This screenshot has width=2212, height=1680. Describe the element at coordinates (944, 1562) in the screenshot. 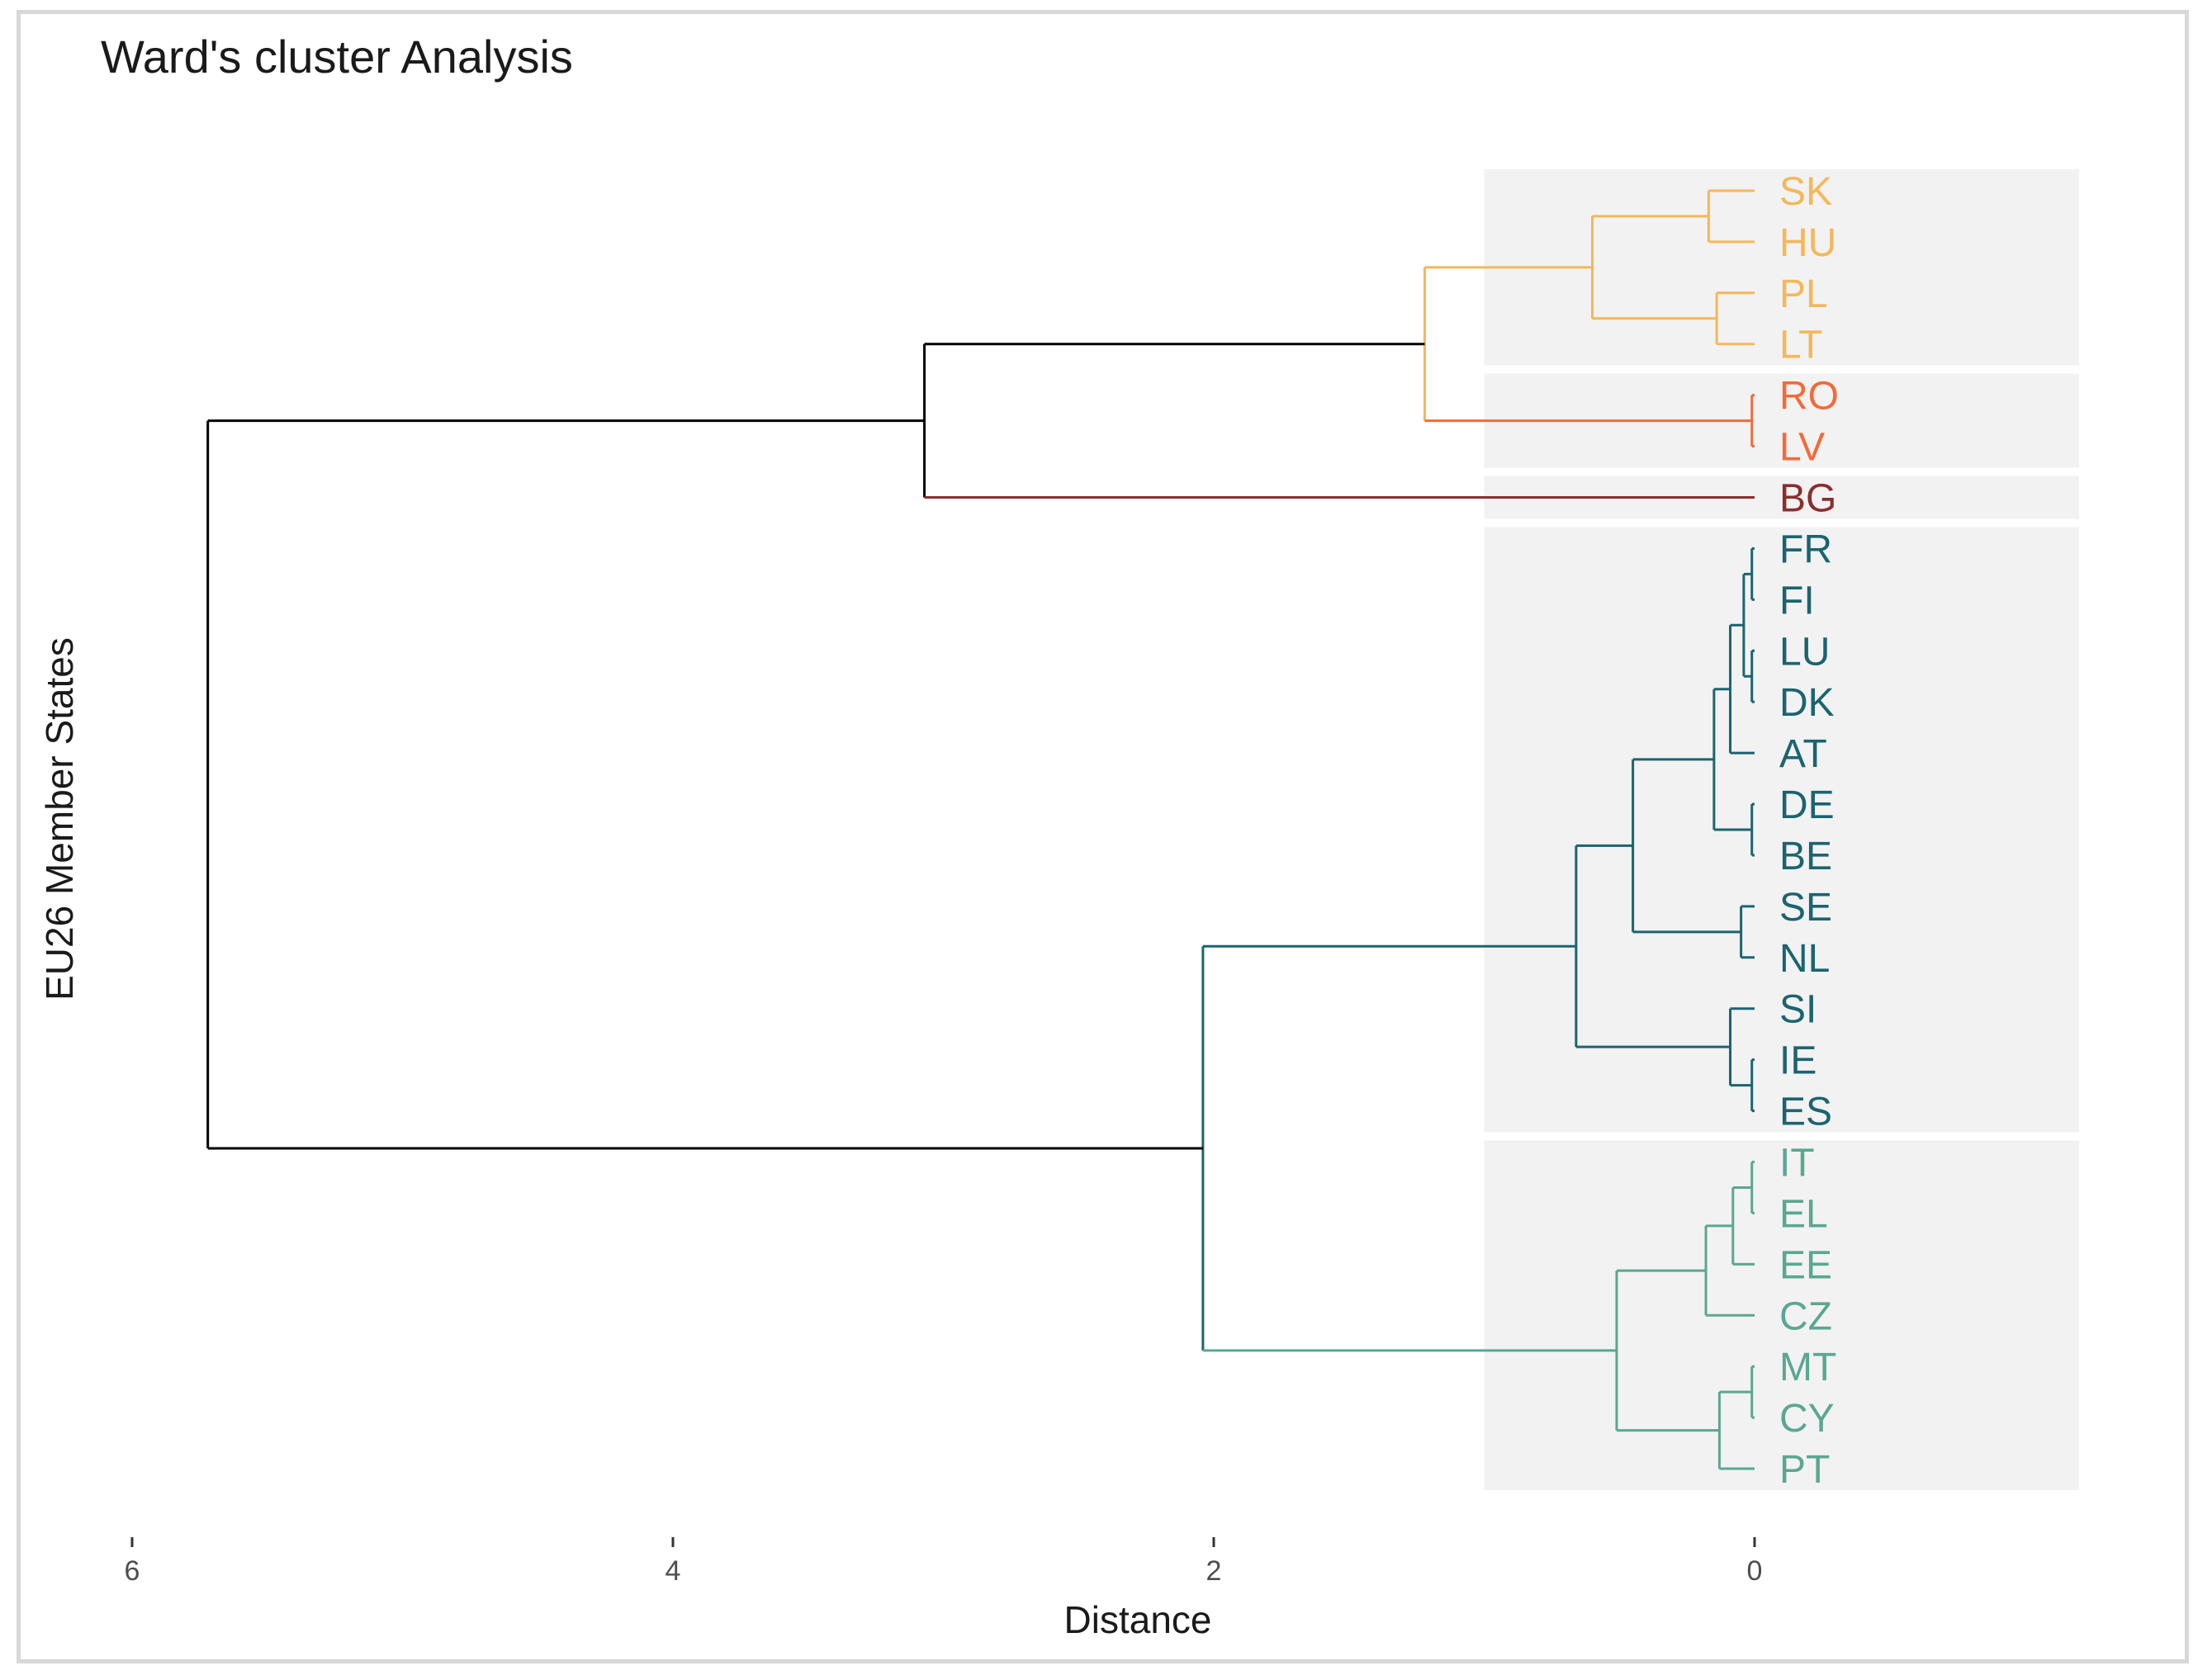

I see `x-axis: 6 4 2 0` at that location.